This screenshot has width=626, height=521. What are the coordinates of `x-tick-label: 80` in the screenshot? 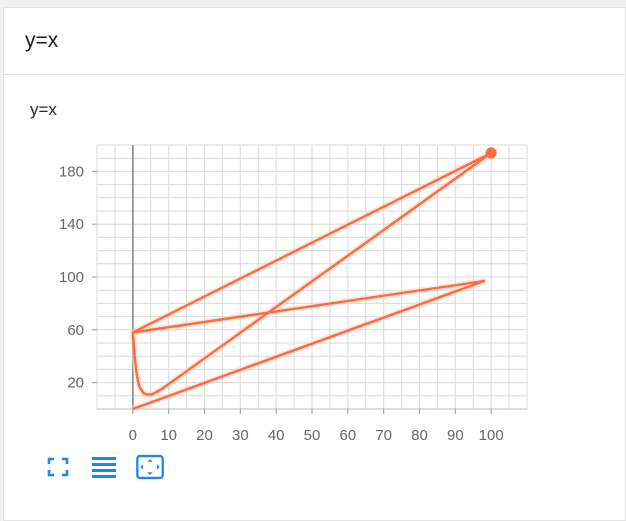 It's located at (419, 435).